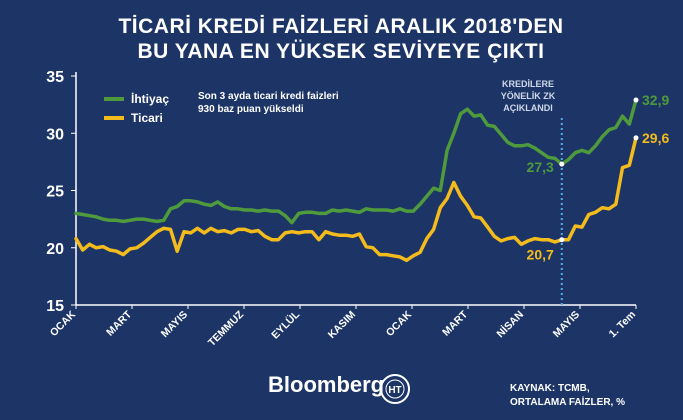 The image size is (683, 420). I want to click on event-label-line-2: YÖNELİK ZK, so click(528, 96).